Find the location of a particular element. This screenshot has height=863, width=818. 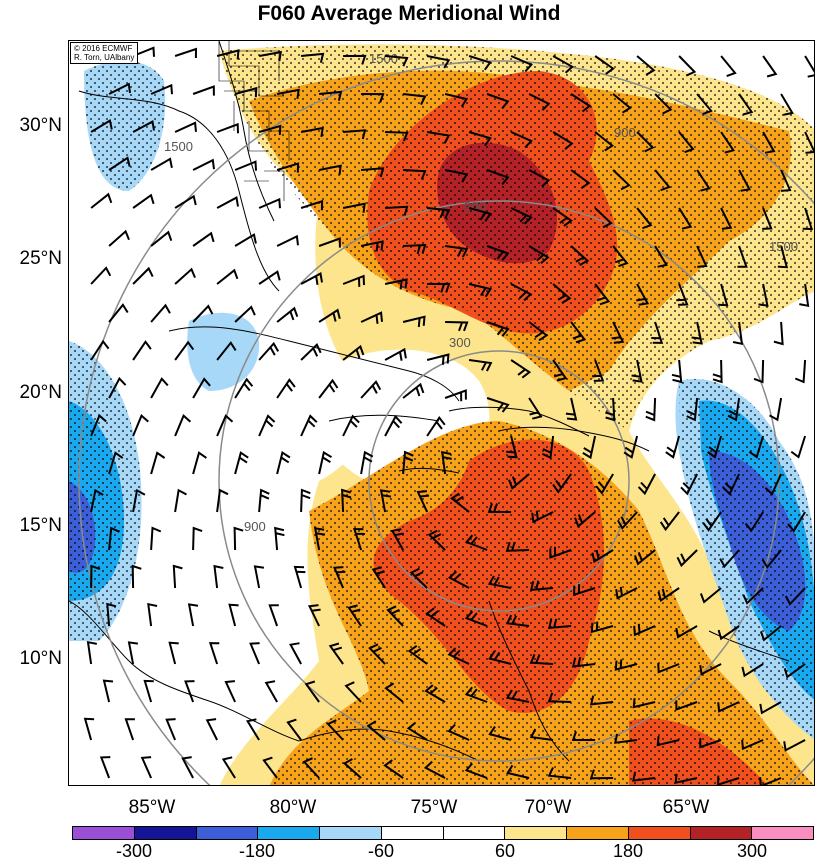

stipple-west is located at coordinates (105, 491).